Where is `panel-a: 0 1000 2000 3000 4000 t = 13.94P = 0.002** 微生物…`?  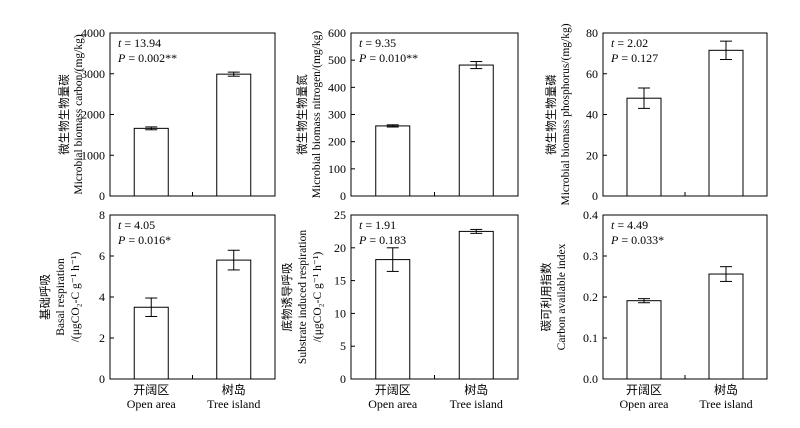 panel-a: 0 1000 2000 3000 4000 t = 13.94P = 0.002** 微生物… is located at coordinates (166, 114).